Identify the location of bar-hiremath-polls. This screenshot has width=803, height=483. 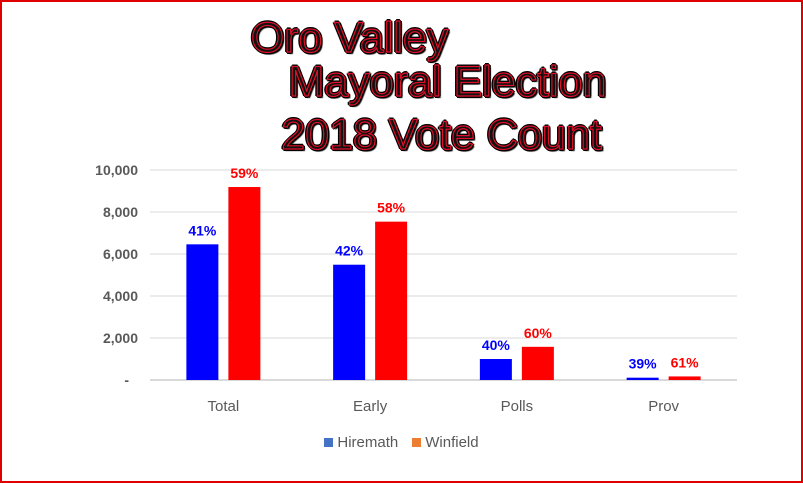
(495, 369).